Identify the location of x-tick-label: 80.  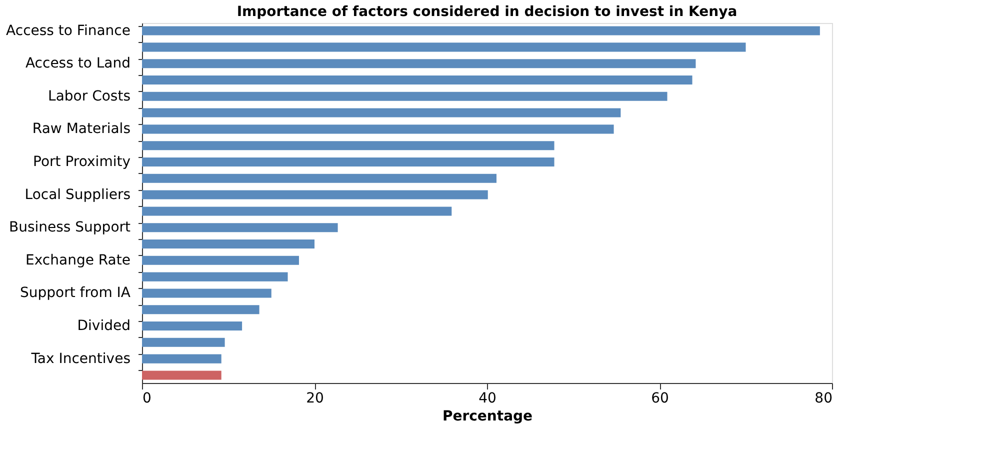
(823, 398).